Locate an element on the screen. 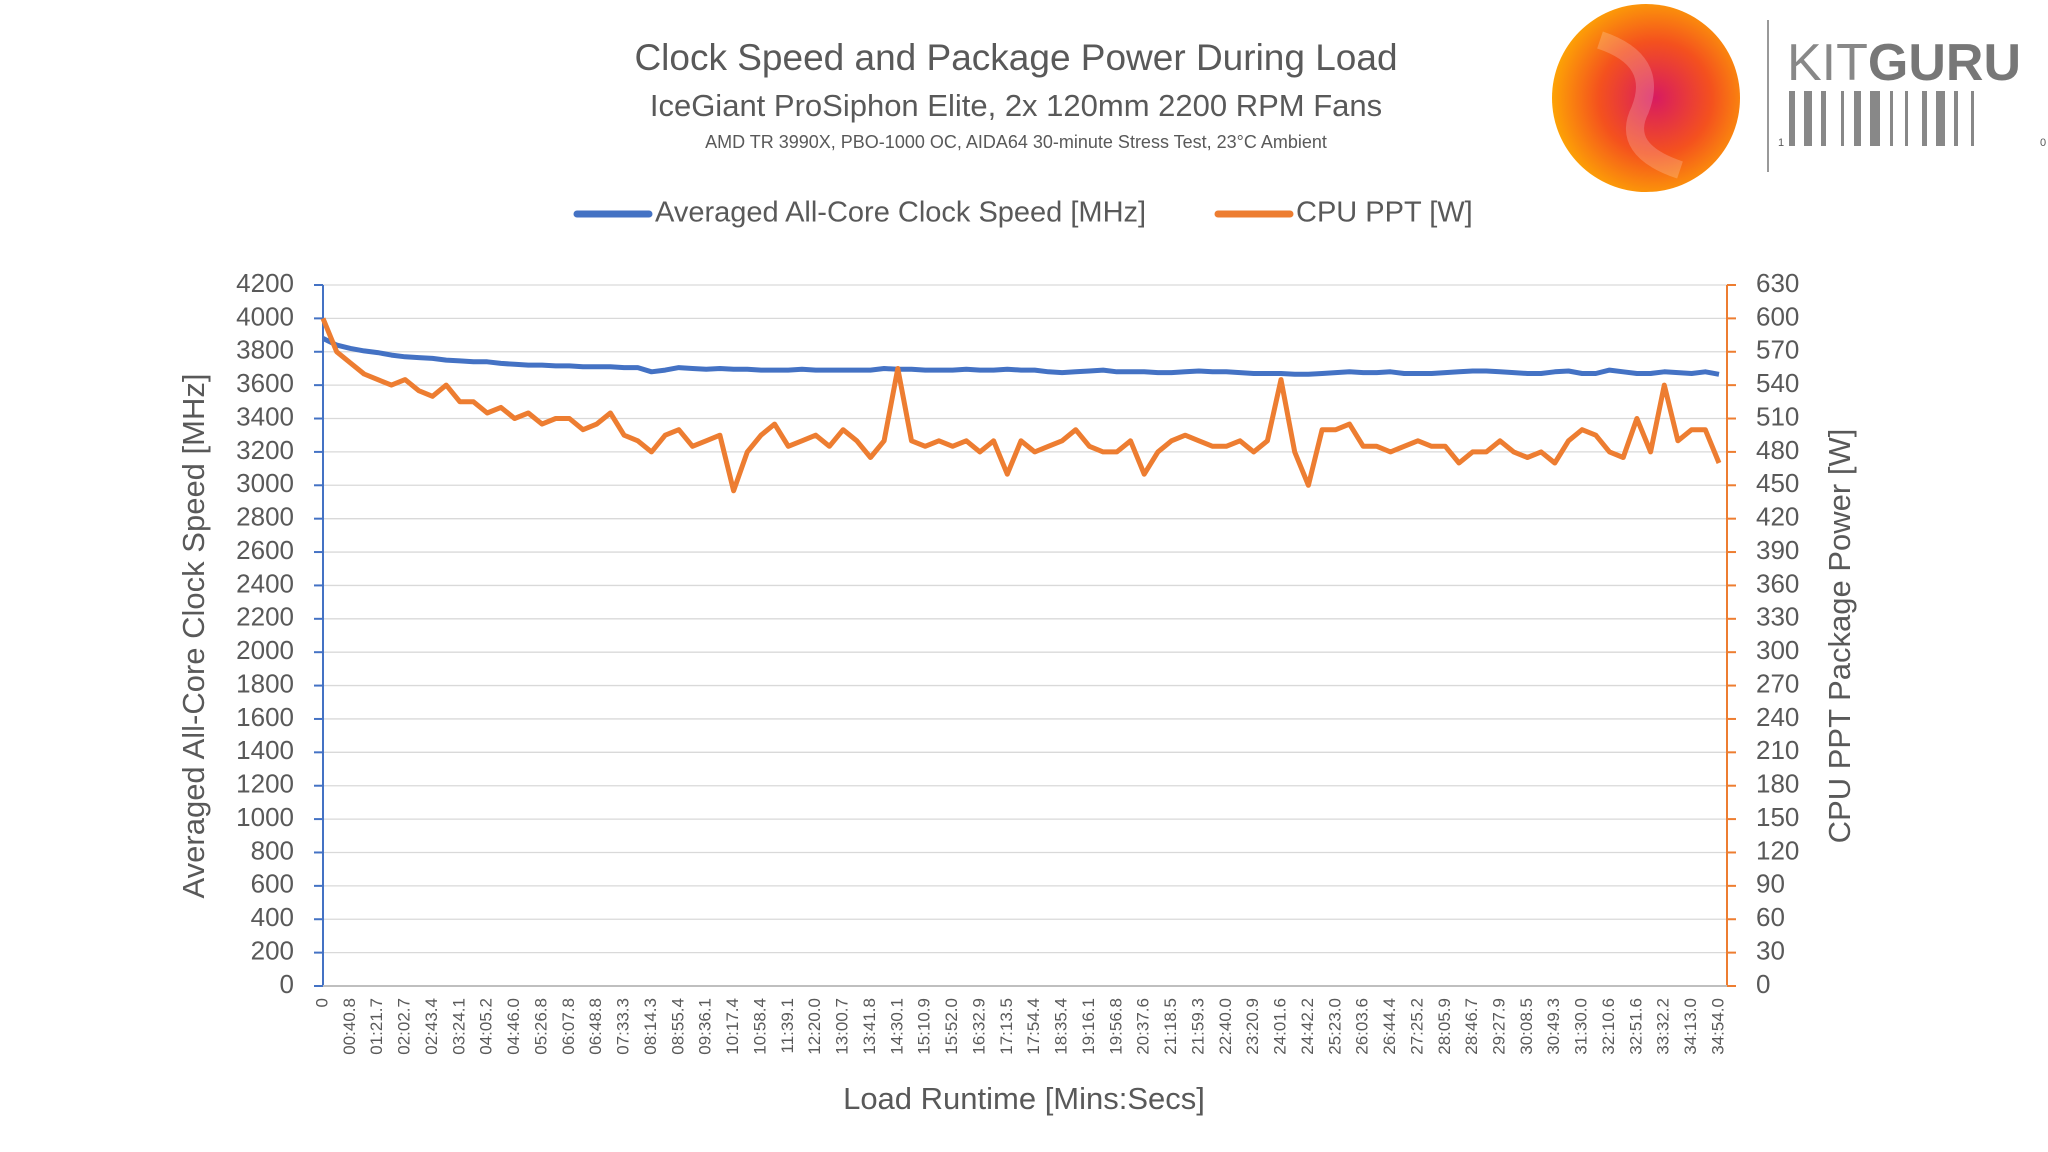  x-tick-label: 13:00.7 is located at coordinates (842, 1026).